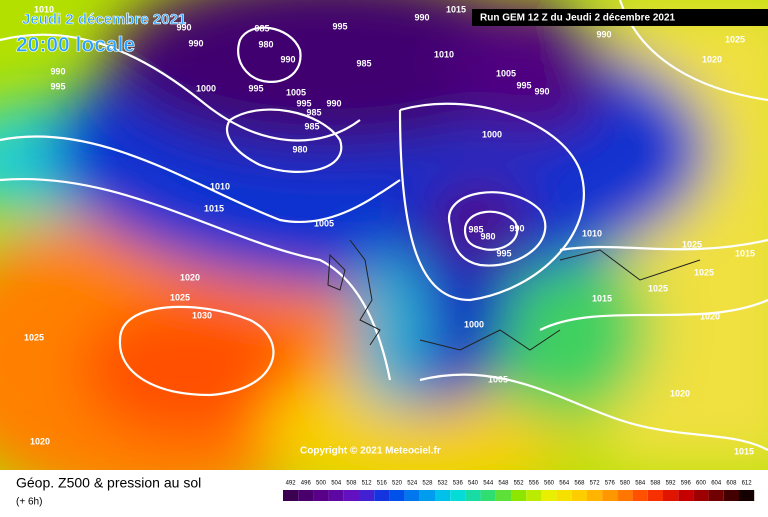 The image size is (768, 517). I want to click on scale-label: 612, so click(747, 484).